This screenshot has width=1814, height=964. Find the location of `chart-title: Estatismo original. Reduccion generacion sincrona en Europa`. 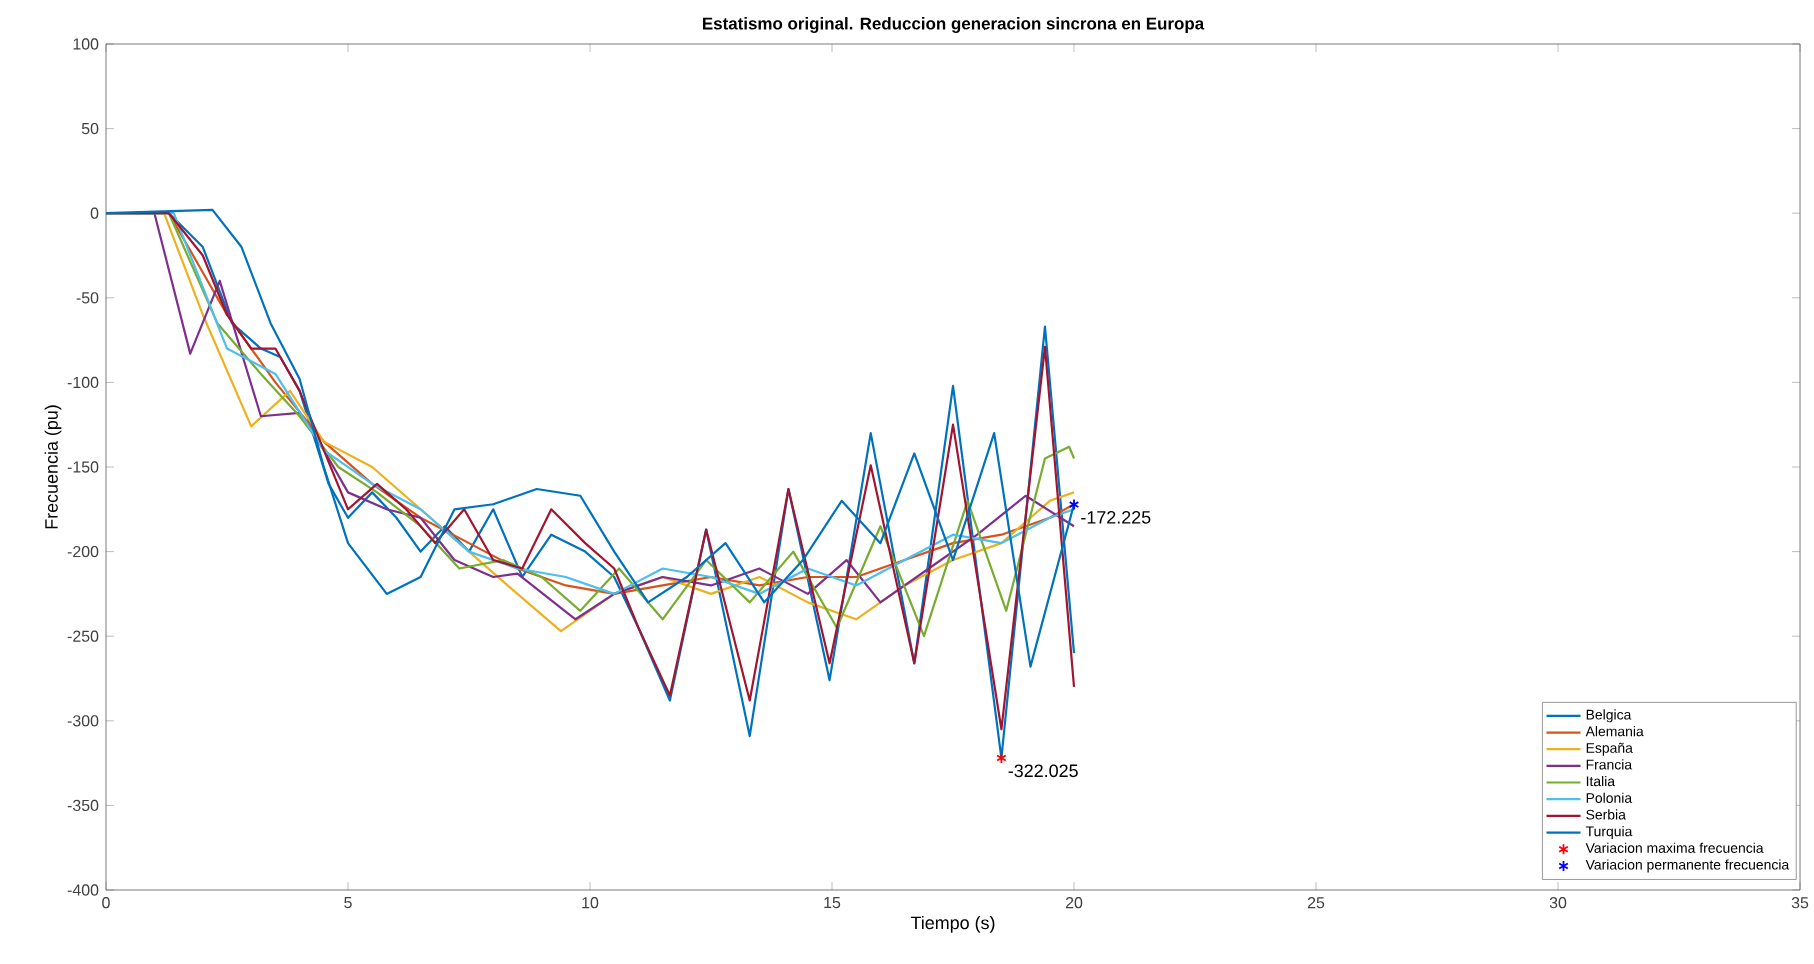

chart-title: Estatismo original. Reduccion generacion sincrona en Europa is located at coordinates (954, 25).